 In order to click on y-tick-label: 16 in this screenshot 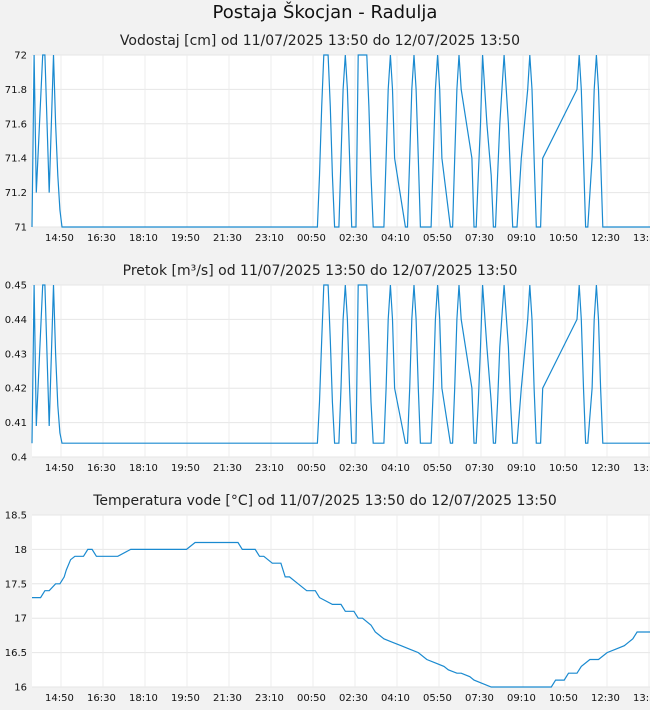, I will do `click(20, 688)`.